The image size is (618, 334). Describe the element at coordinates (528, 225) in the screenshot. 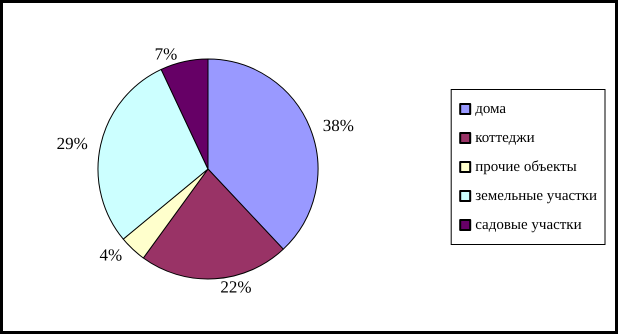

I see `legend-label: садовые участки` at that location.